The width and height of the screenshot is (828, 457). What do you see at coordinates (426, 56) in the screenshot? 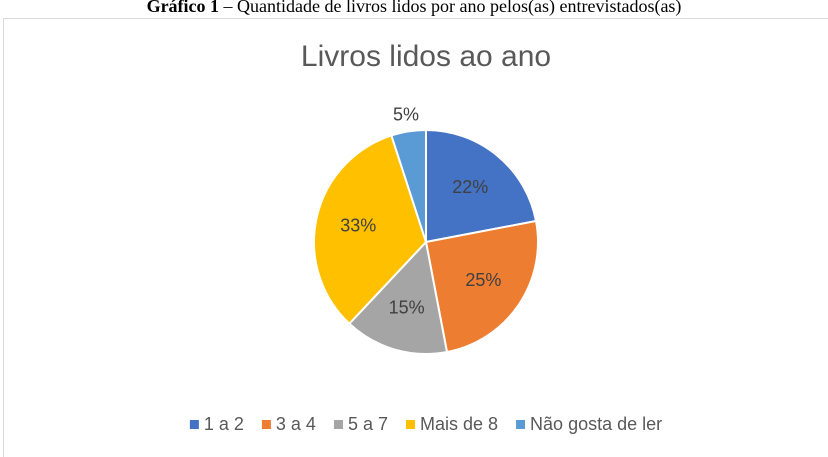
I see `chart-title: Livros lidos ao ano` at bounding box center [426, 56].